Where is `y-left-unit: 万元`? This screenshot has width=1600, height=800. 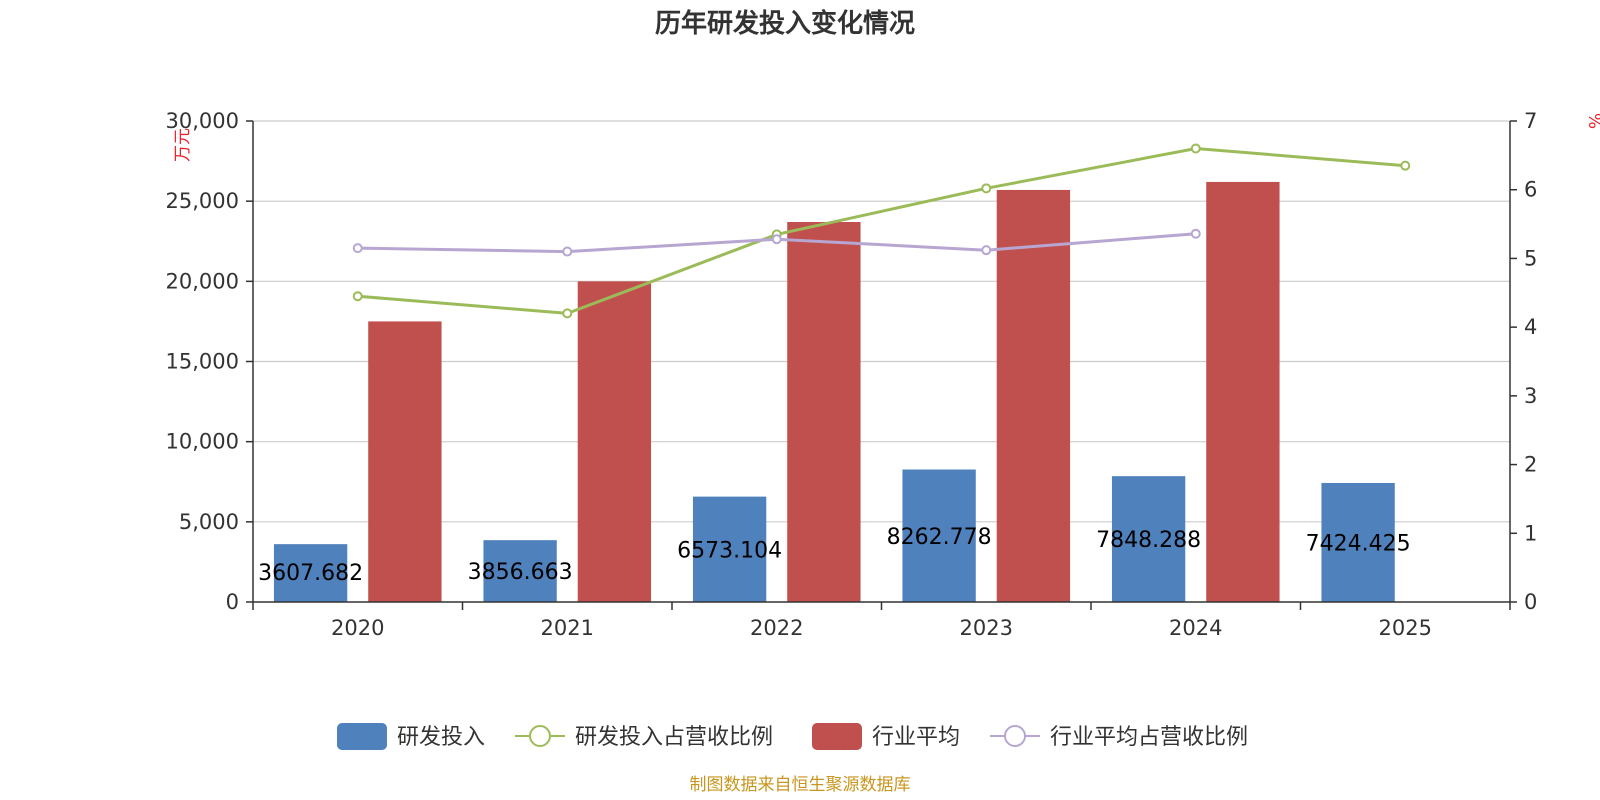 y-left-unit: 万元 is located at coordinates (183, 145).